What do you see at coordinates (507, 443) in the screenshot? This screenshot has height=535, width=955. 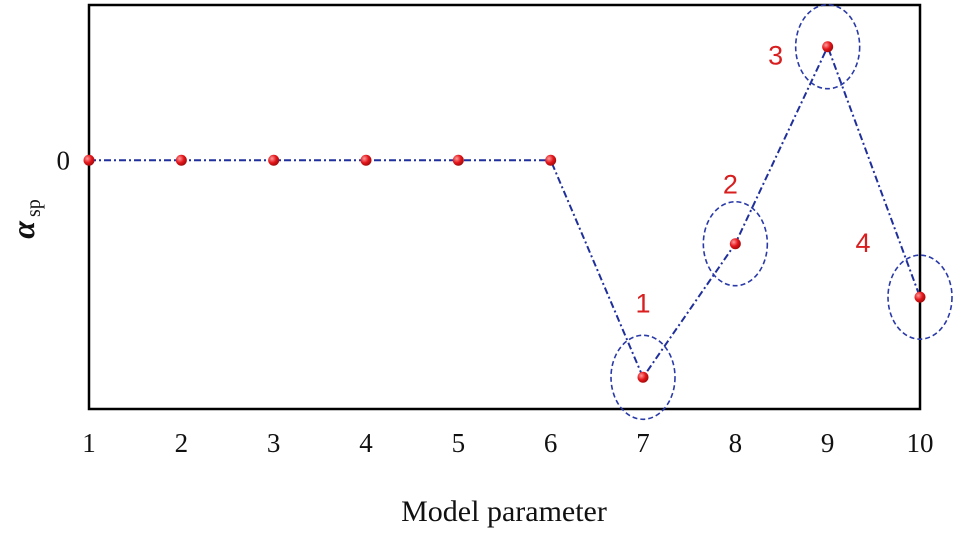 I see `x-tick-labels: 1 2 3 4 5 6 7 8 9 10` at bounding box center [507, 443].